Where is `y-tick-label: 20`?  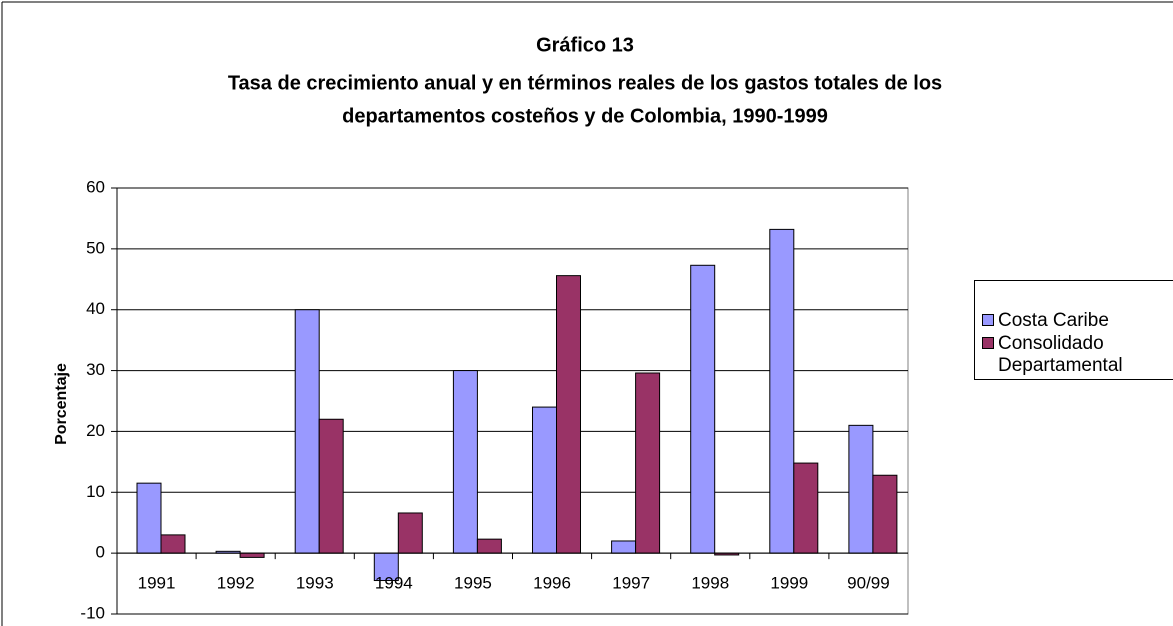
y-tick-label: 20 is located at coordinates (95, 430).